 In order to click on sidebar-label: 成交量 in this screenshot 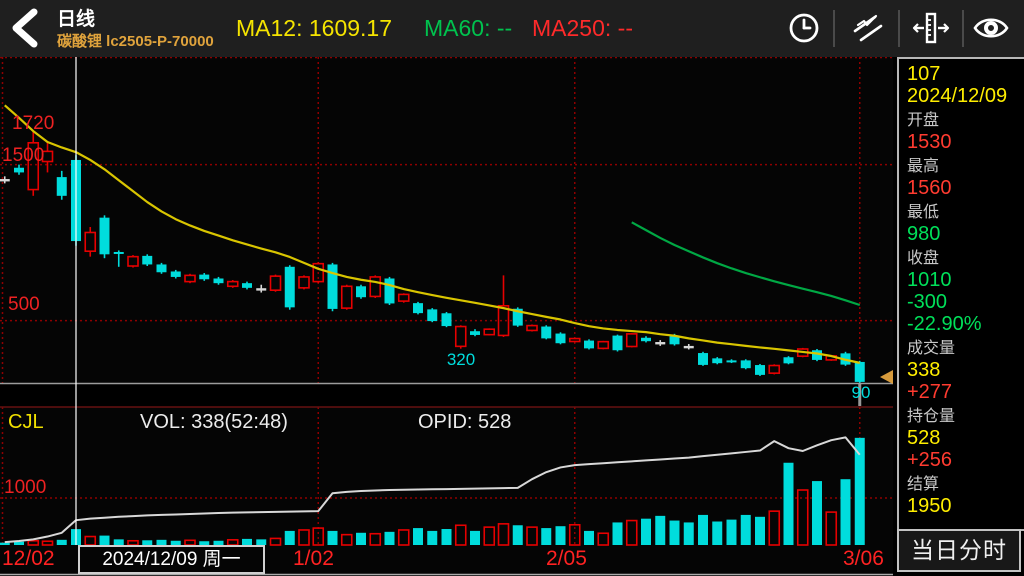, I will do `click(931, 348)`.